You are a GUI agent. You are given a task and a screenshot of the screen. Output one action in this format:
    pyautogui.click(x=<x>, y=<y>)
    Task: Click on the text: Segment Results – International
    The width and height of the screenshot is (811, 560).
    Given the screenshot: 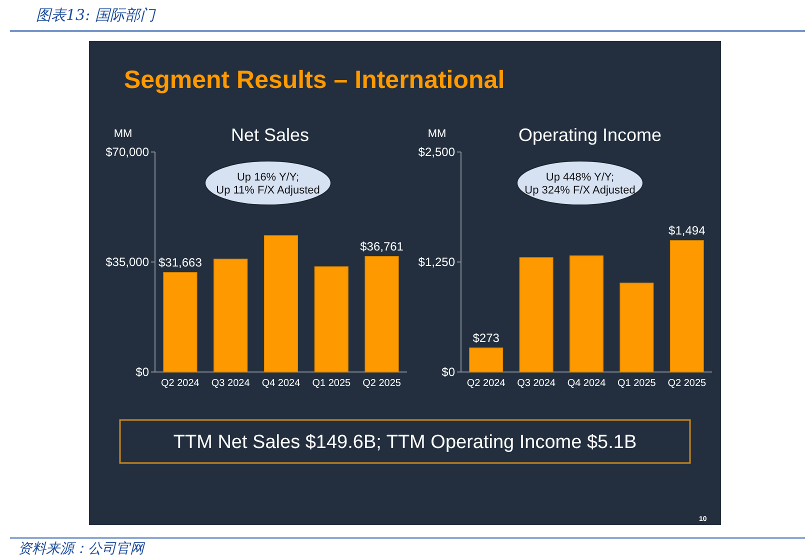 What is the action you would take?
    pyautogui.click(x=314, y=80)
    